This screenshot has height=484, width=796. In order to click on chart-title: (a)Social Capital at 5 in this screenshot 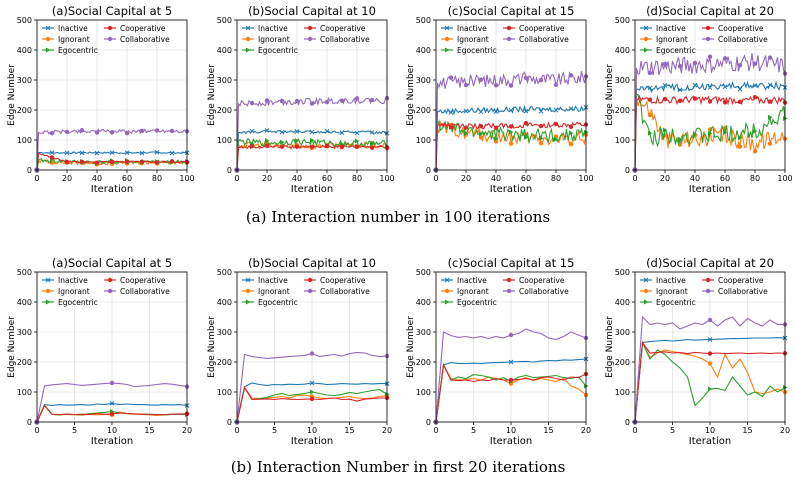, I will do `click(112, 11)`.